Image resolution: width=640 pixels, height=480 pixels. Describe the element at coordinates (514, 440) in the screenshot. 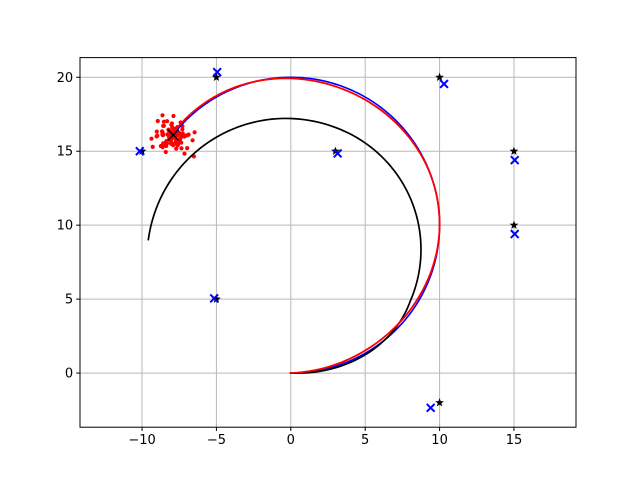

I see `x-tick-label: 15` at that location.